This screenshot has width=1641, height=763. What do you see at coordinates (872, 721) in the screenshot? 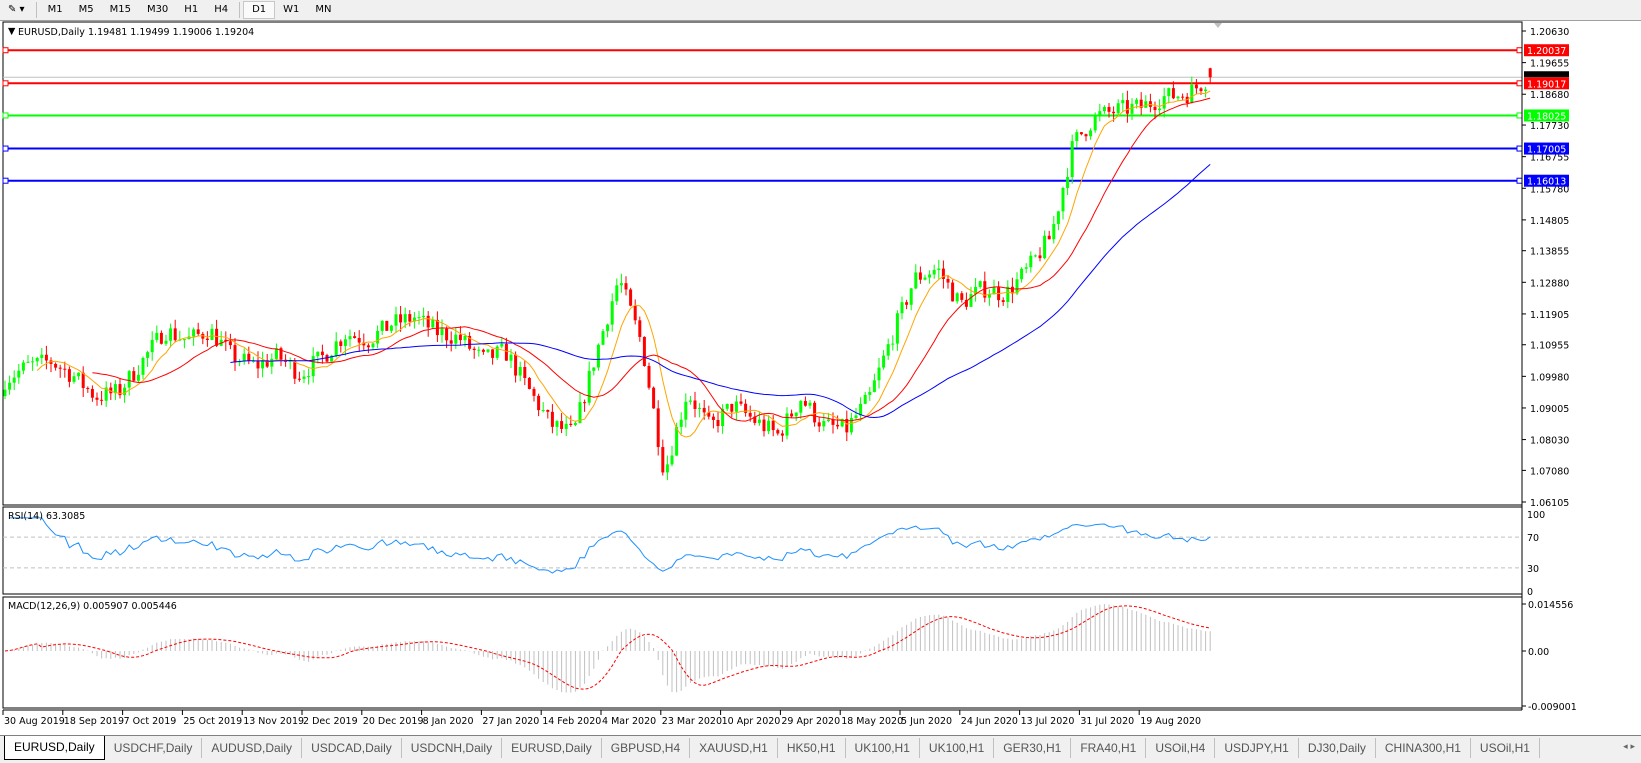
I see `date-label: 18 May 2020` at bounding box center [872, 721].